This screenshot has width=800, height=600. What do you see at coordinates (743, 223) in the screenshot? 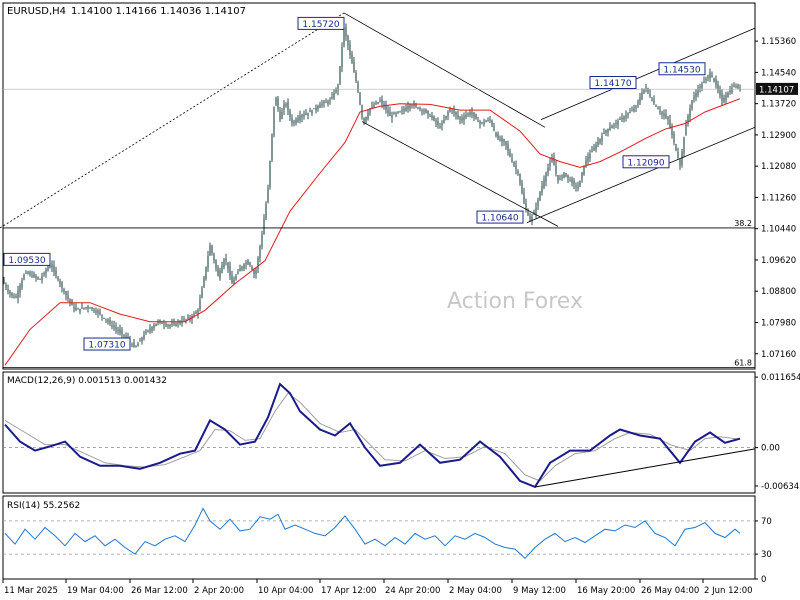
I see `fib-level-label: 38.2` at bounding box center [743, 223].